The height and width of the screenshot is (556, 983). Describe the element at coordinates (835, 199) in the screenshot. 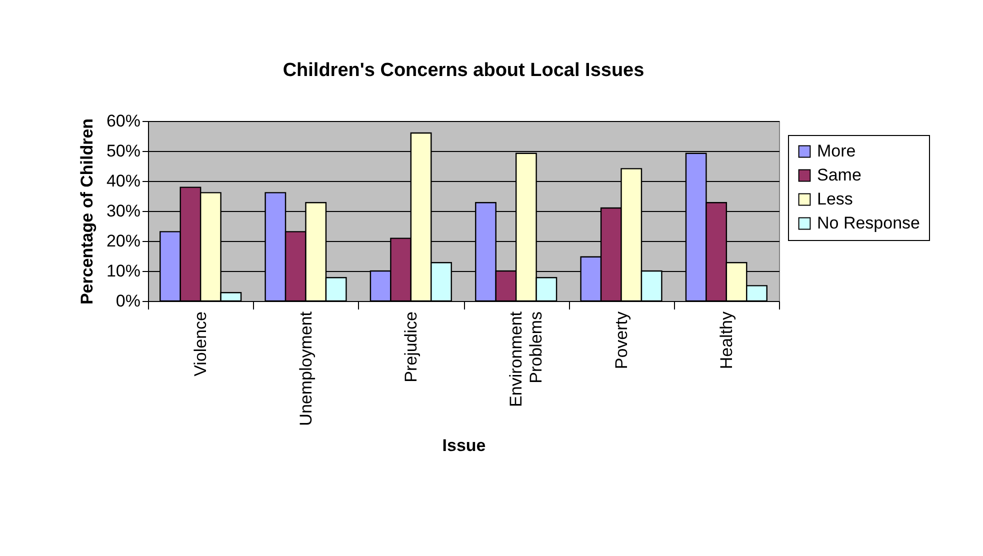

I see `legend-label: Less` at that location.